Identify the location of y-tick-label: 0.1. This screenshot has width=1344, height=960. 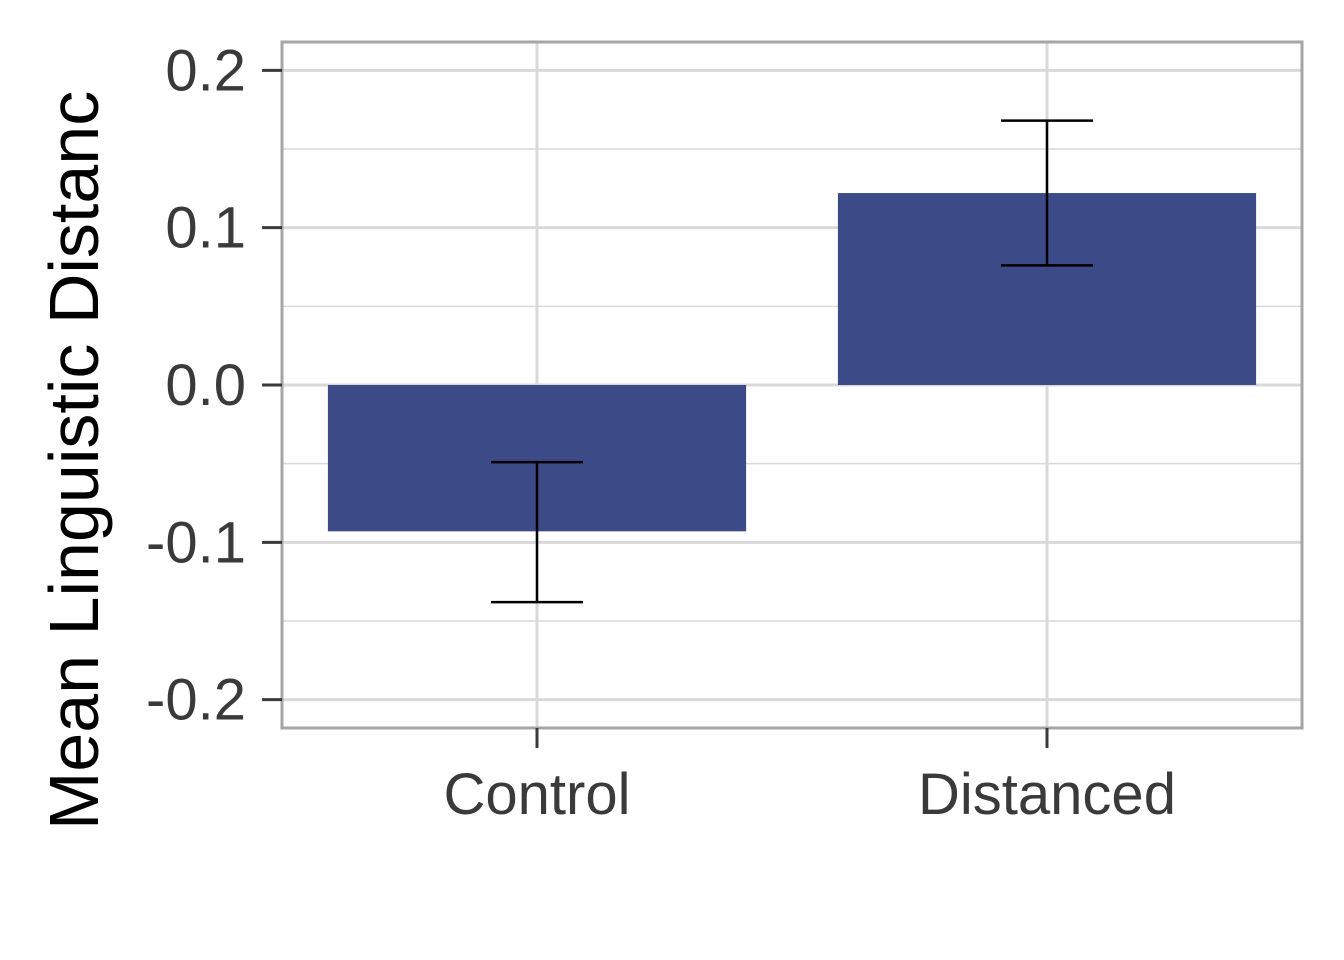
(205, 228).